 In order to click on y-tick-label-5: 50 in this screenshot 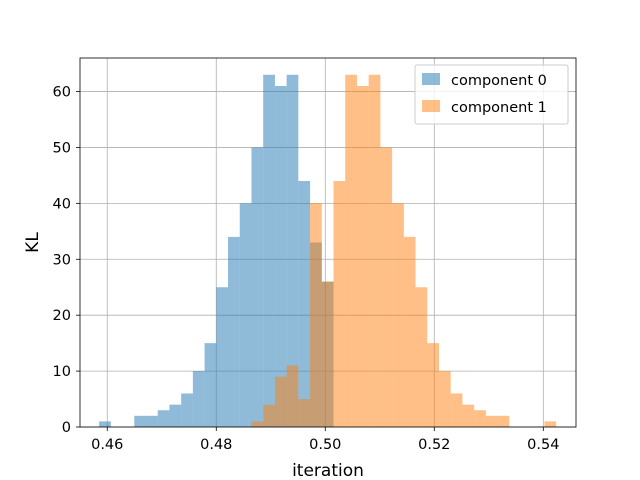, I will do `click(62, 148)`.